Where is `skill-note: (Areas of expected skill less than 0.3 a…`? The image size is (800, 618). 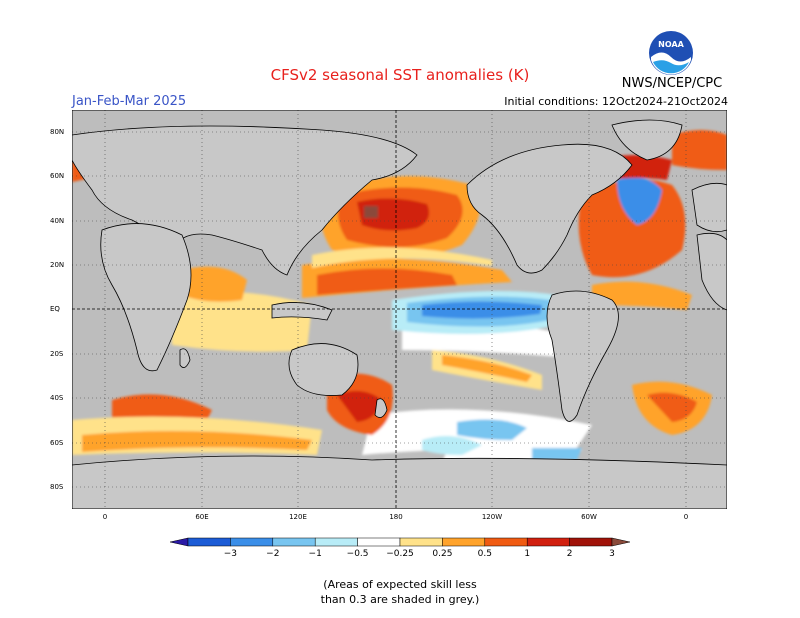
skill-note: (Areas of expected skill less than 0.3 a… is located at coordinates (400, 592).